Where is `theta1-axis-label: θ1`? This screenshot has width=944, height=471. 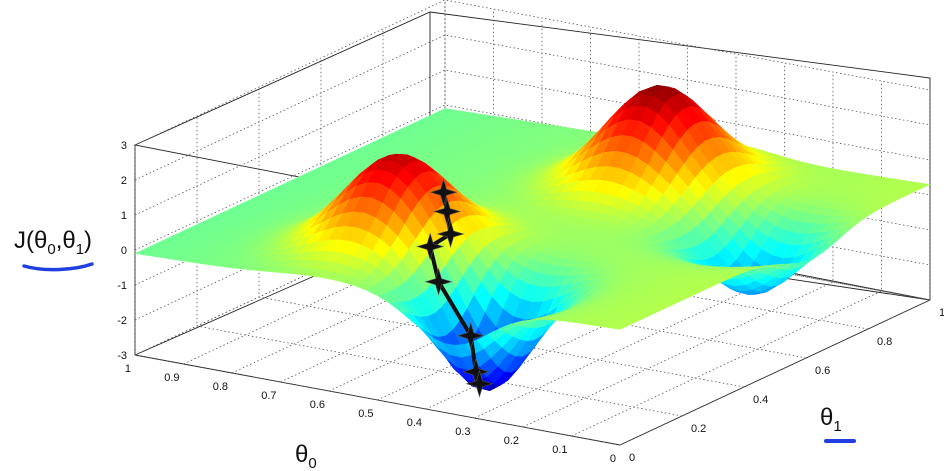 theta1-axis-label: θ1 is located at coordinates (831, 419).